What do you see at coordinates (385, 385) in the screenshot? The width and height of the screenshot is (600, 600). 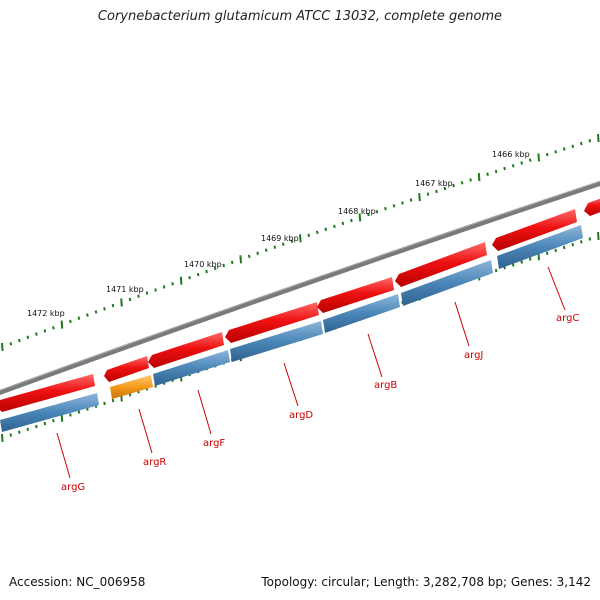 I see `gene-label: argB` at bounding box center [385, 385].